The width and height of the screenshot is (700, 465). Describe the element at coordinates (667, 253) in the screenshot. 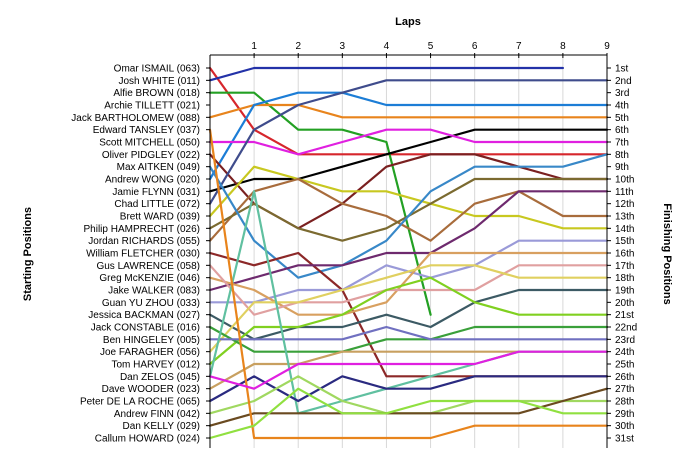

I see `y-axis-label-right: Finishing Positions` at that location.